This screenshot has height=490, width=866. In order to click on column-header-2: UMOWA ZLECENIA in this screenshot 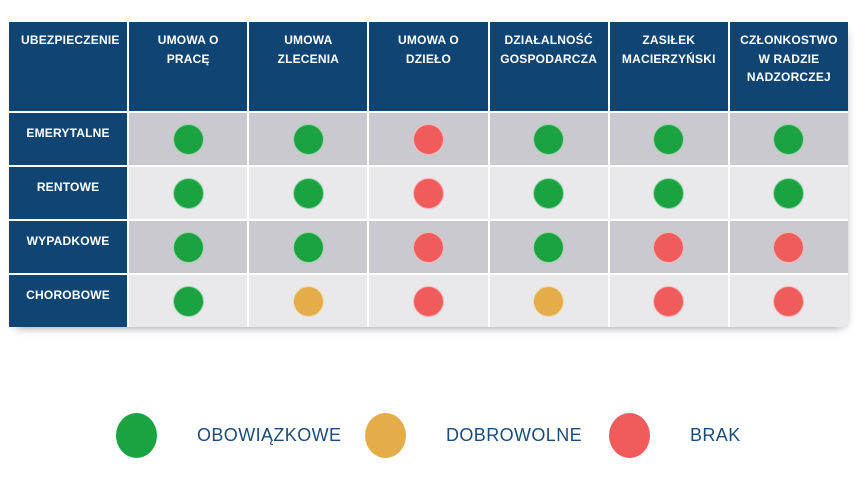, I will do `click(308, 66)`.